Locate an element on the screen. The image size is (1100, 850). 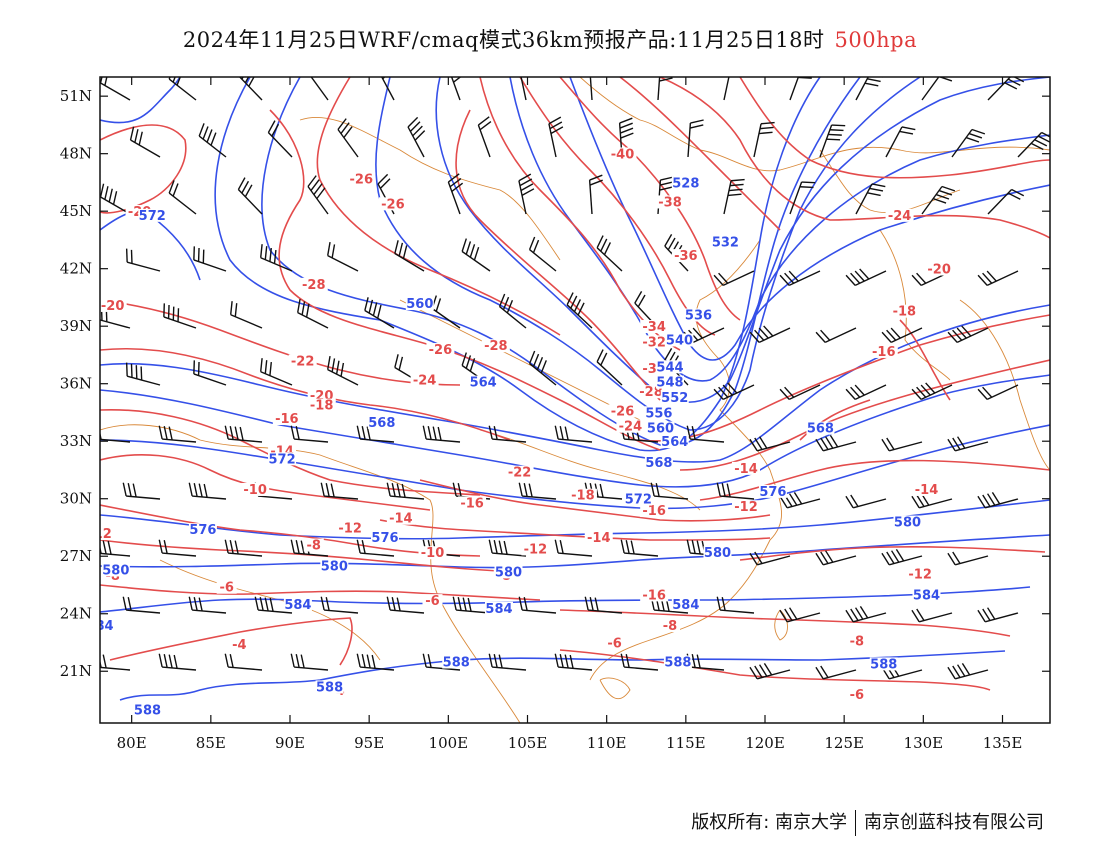
height-label: 576 is located at coordinates (202, 530).